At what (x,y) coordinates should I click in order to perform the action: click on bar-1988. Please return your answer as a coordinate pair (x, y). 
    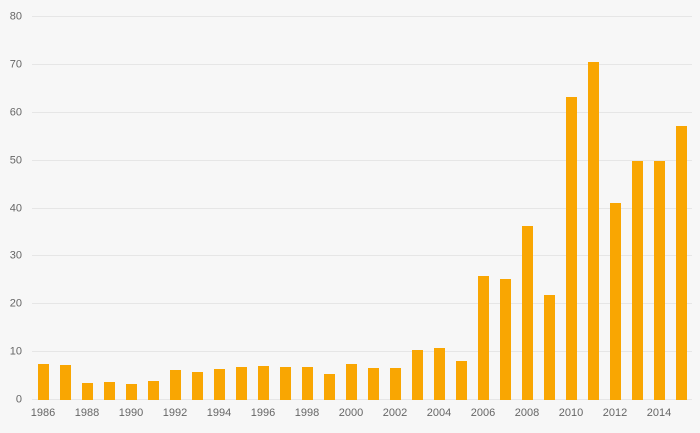
    Looking at the image, I should click on (87, 391).